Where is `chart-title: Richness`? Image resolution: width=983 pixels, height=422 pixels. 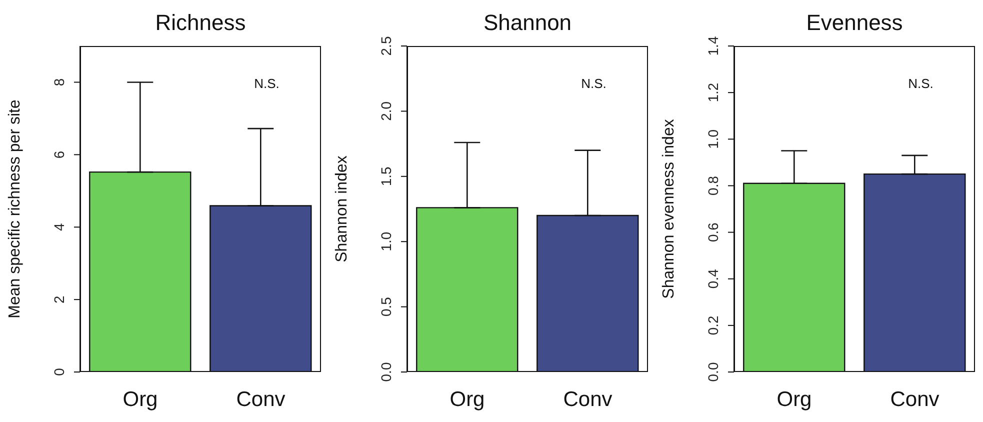
chart-title: Richness is located at coordinates (200, 23).